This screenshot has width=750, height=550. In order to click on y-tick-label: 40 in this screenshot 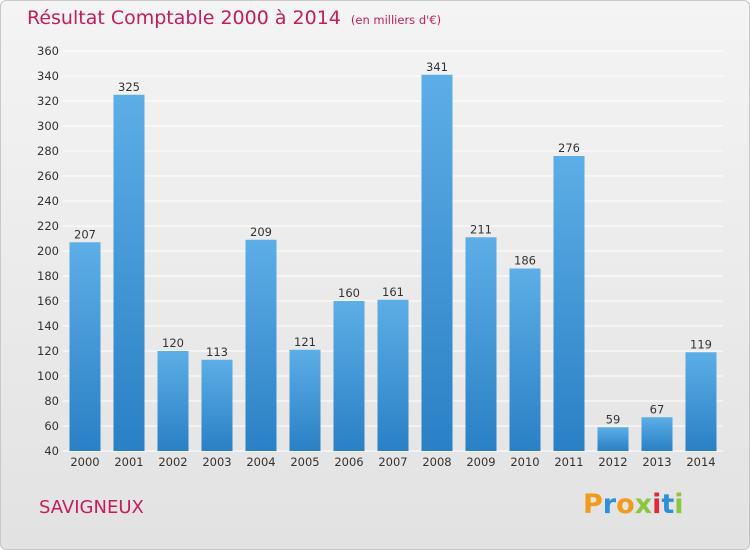, I will do `click(51, 451)`.